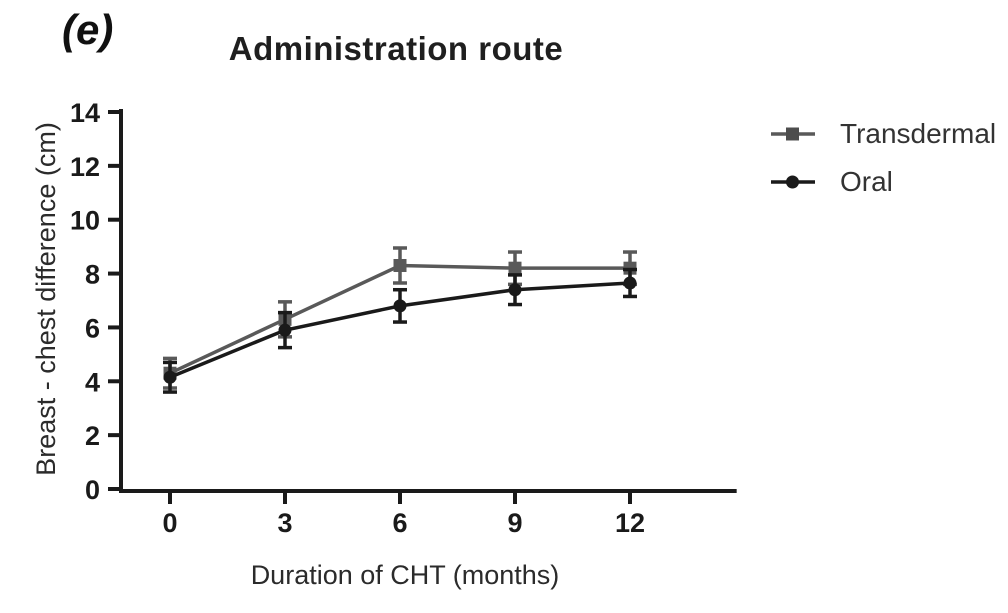 The width and height of the screenshot is (1008, 613). I want to click on legend: Transdermal Oral, so click(883, 158).